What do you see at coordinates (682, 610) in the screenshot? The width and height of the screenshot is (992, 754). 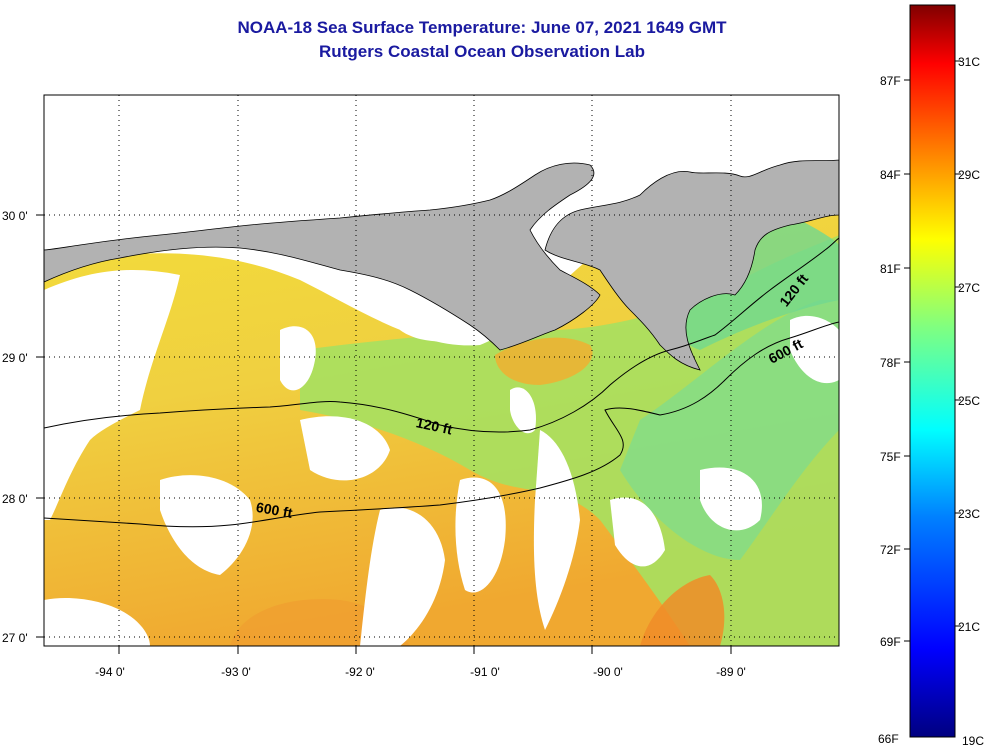 I see `sst-warm-region-east` at bounding box center [682, 610].